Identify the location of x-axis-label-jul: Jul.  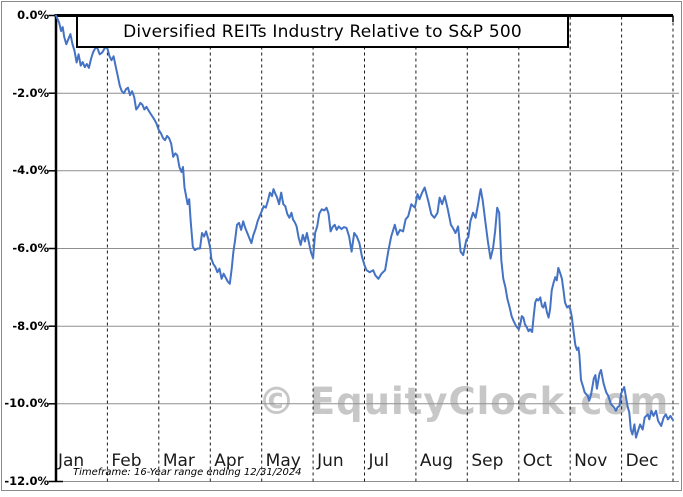
(379, 461).